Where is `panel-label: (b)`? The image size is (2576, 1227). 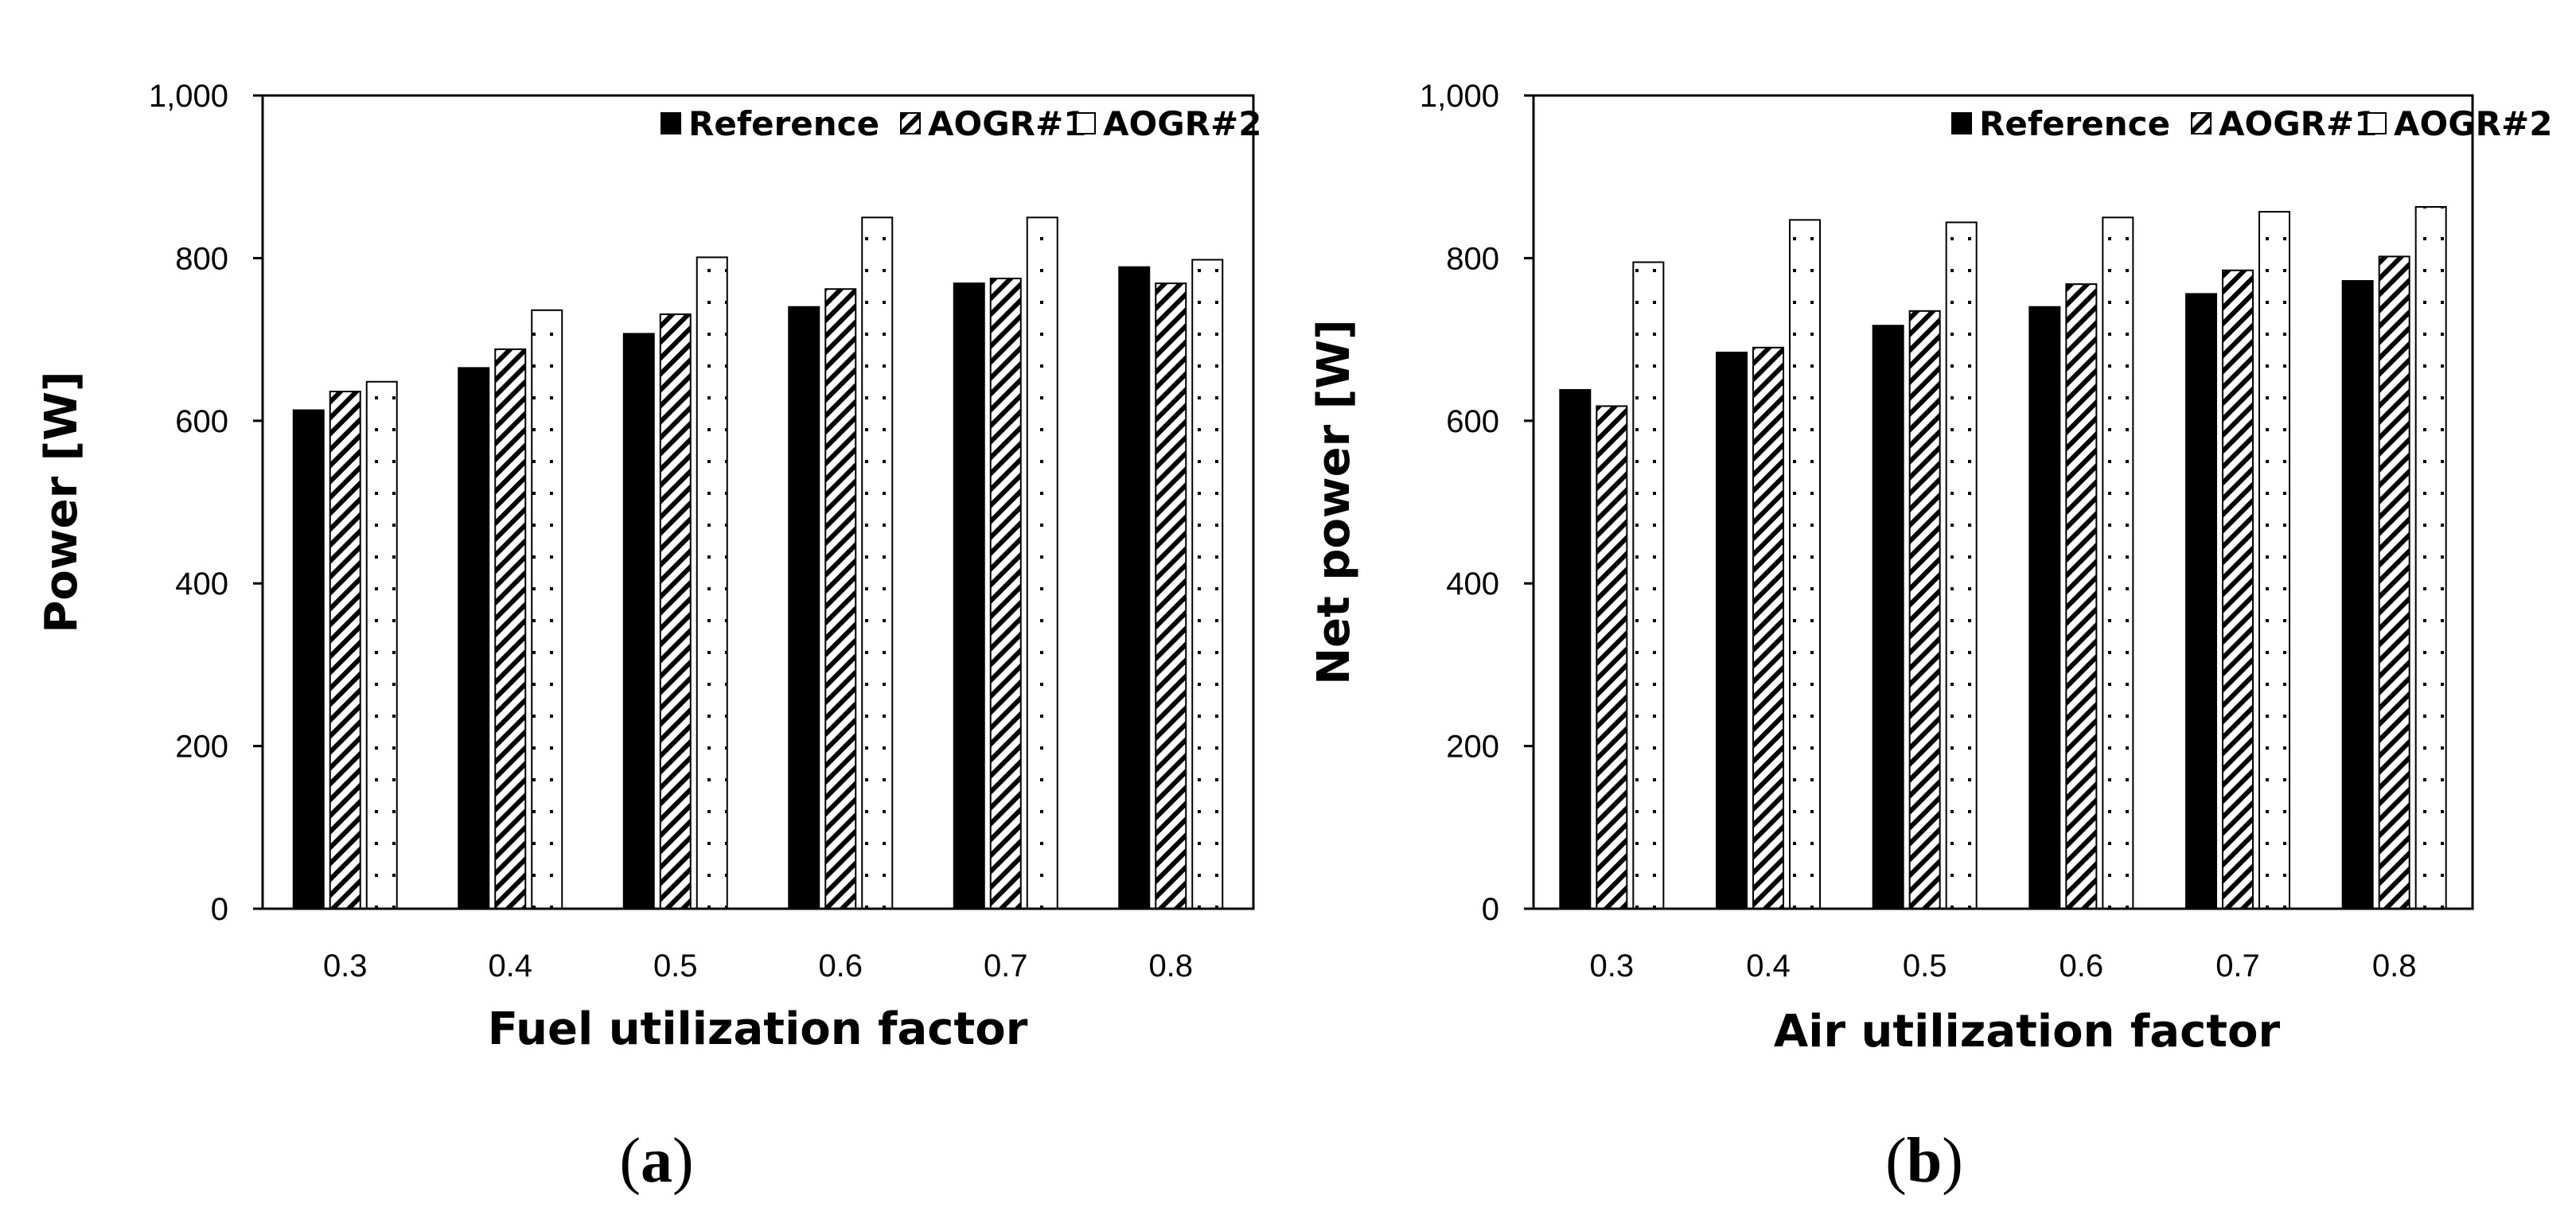 panel-label: (b) is located at coordinates (1924, 1161).